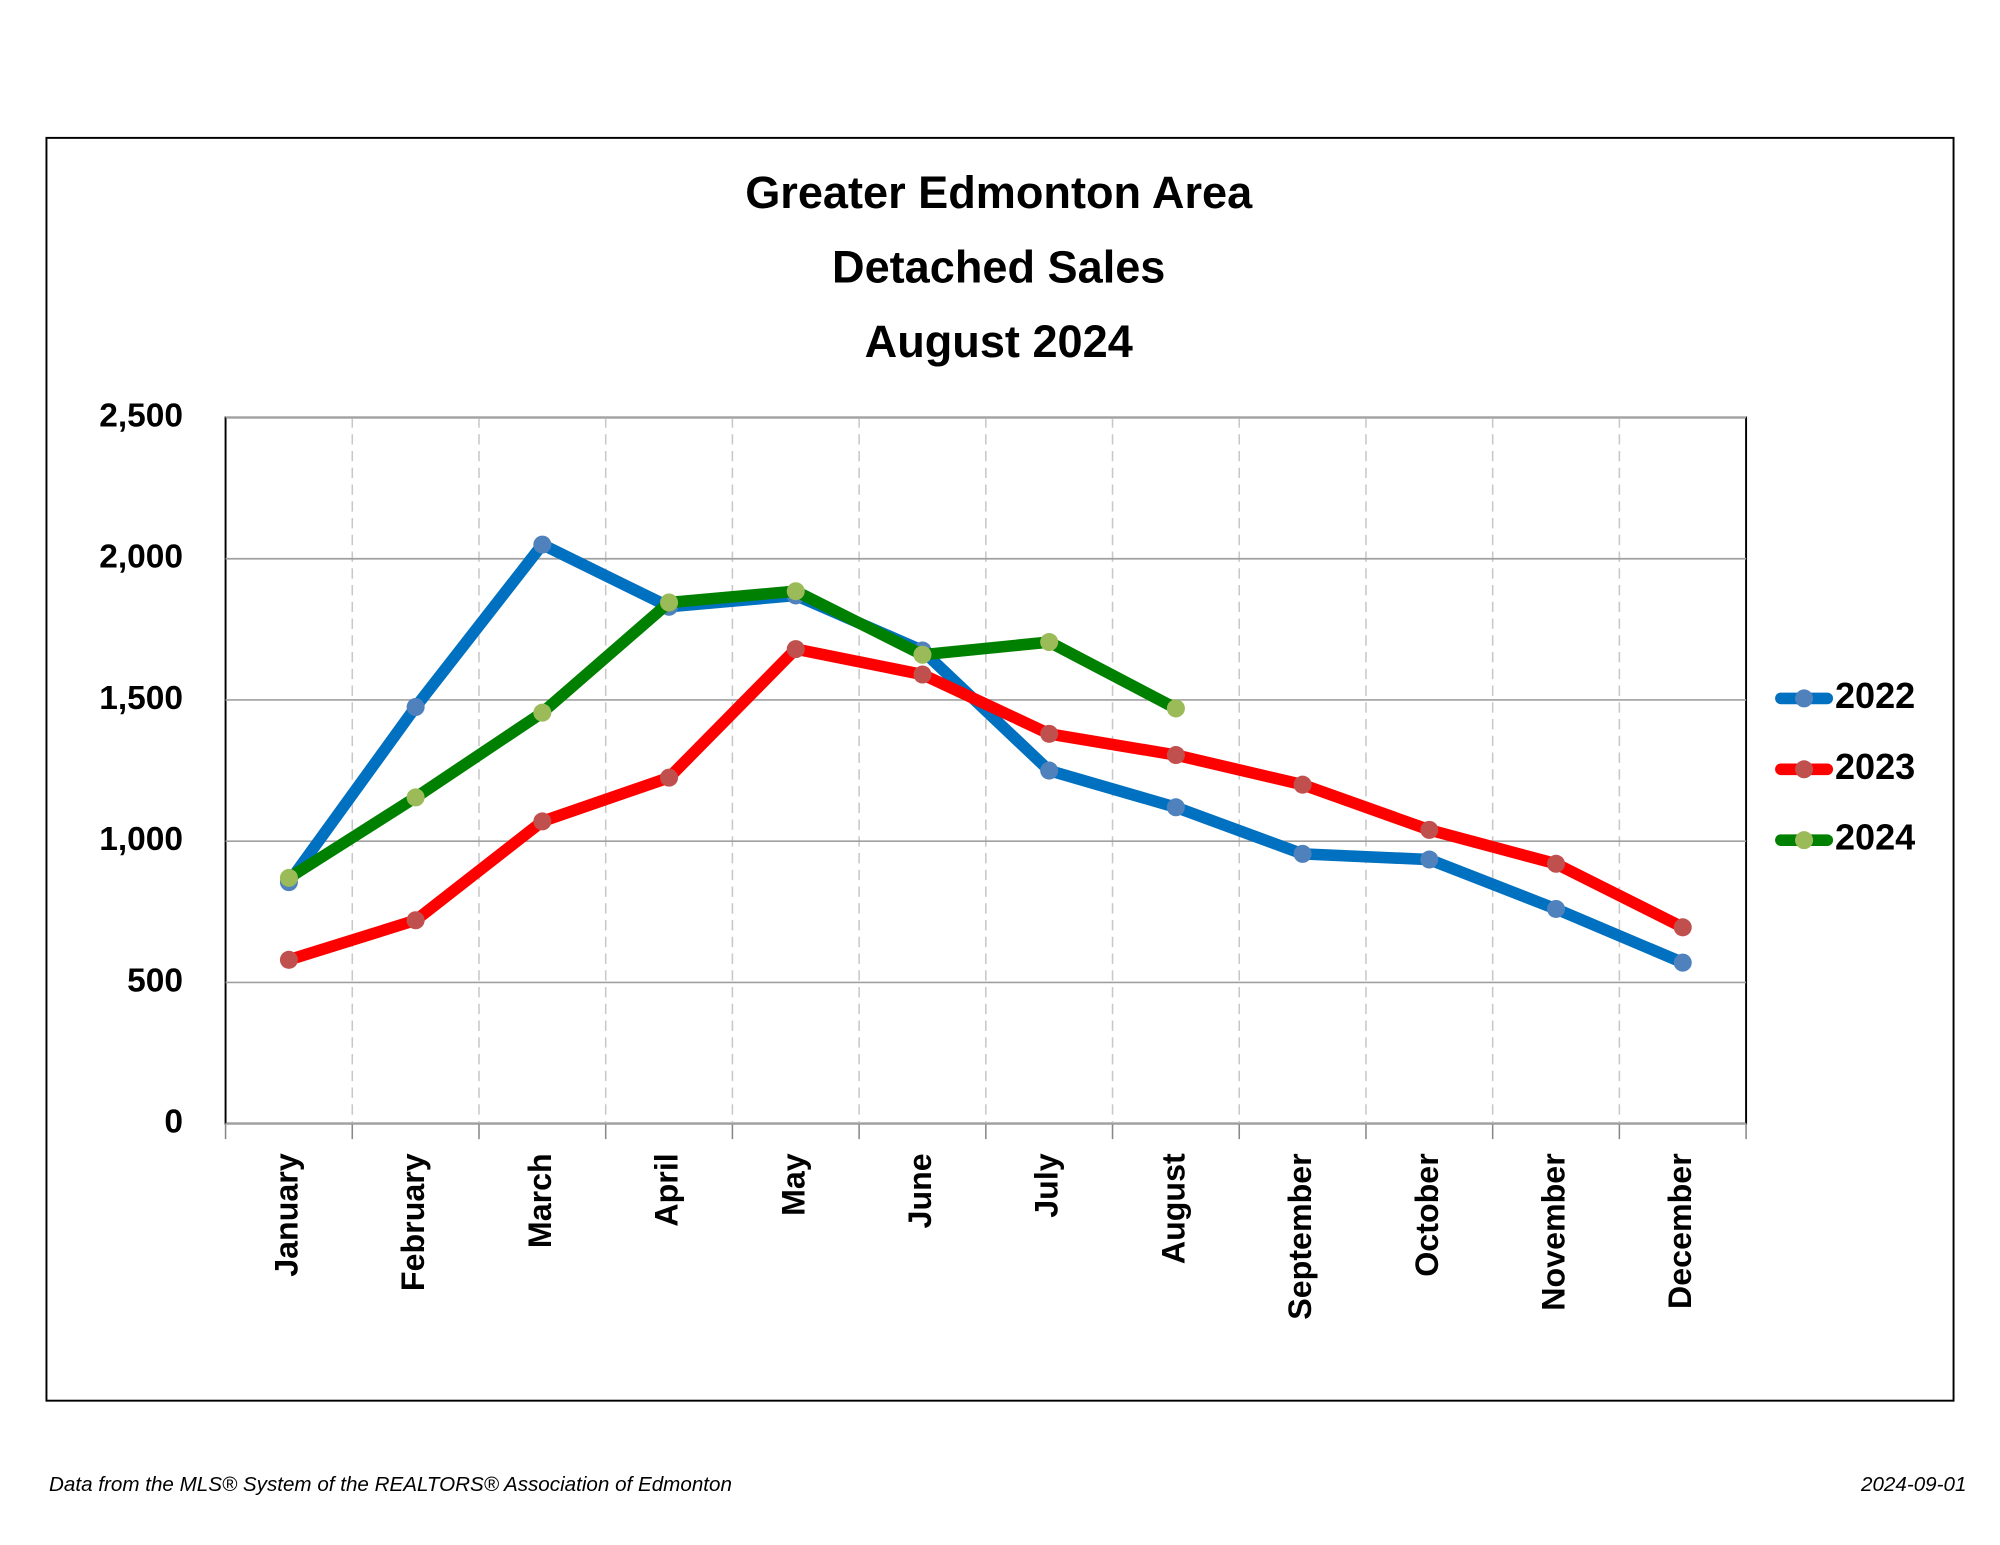 This screenshot has height=1545, width=2000. Describe the element at coordinates (1173, 1208) in the screenshot. I see `x-tick-label: August` at that location.